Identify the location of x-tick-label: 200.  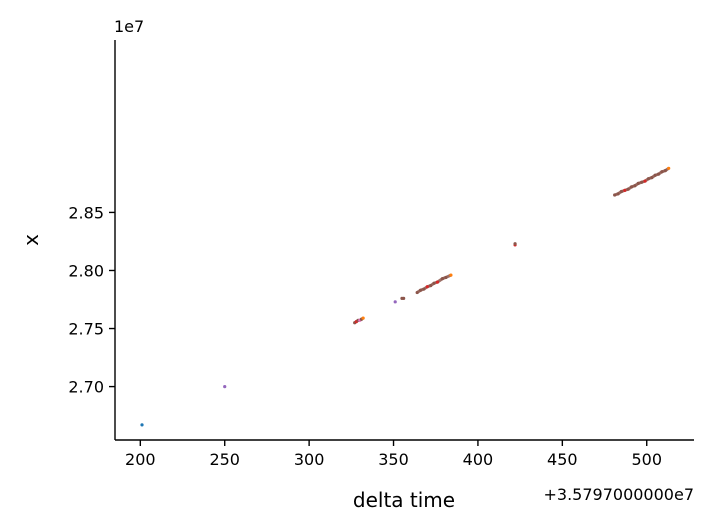
(140, 459).